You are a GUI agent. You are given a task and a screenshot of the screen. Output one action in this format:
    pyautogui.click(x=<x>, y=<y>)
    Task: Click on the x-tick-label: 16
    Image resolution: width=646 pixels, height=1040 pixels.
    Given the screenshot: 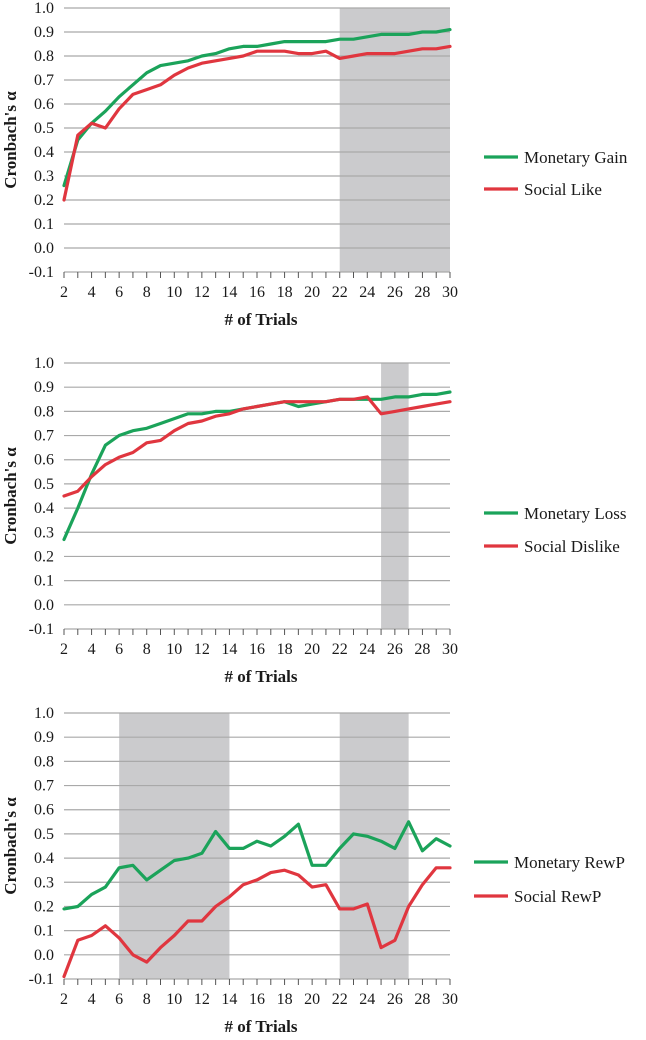 What is the action you would take?
    pyautogui.click(x=257, y=292)
    